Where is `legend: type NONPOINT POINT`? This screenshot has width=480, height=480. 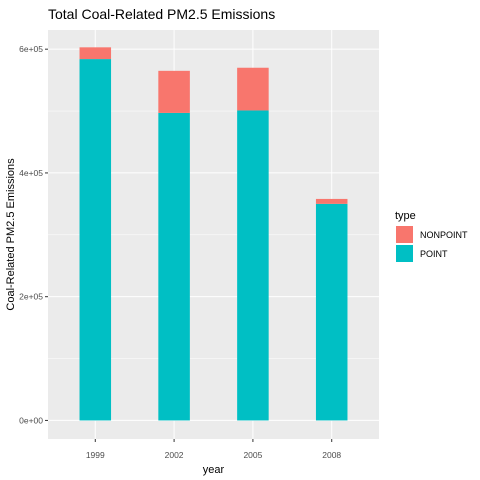
legend: type NONPOINT POINT is located at coordinates (431, 236).